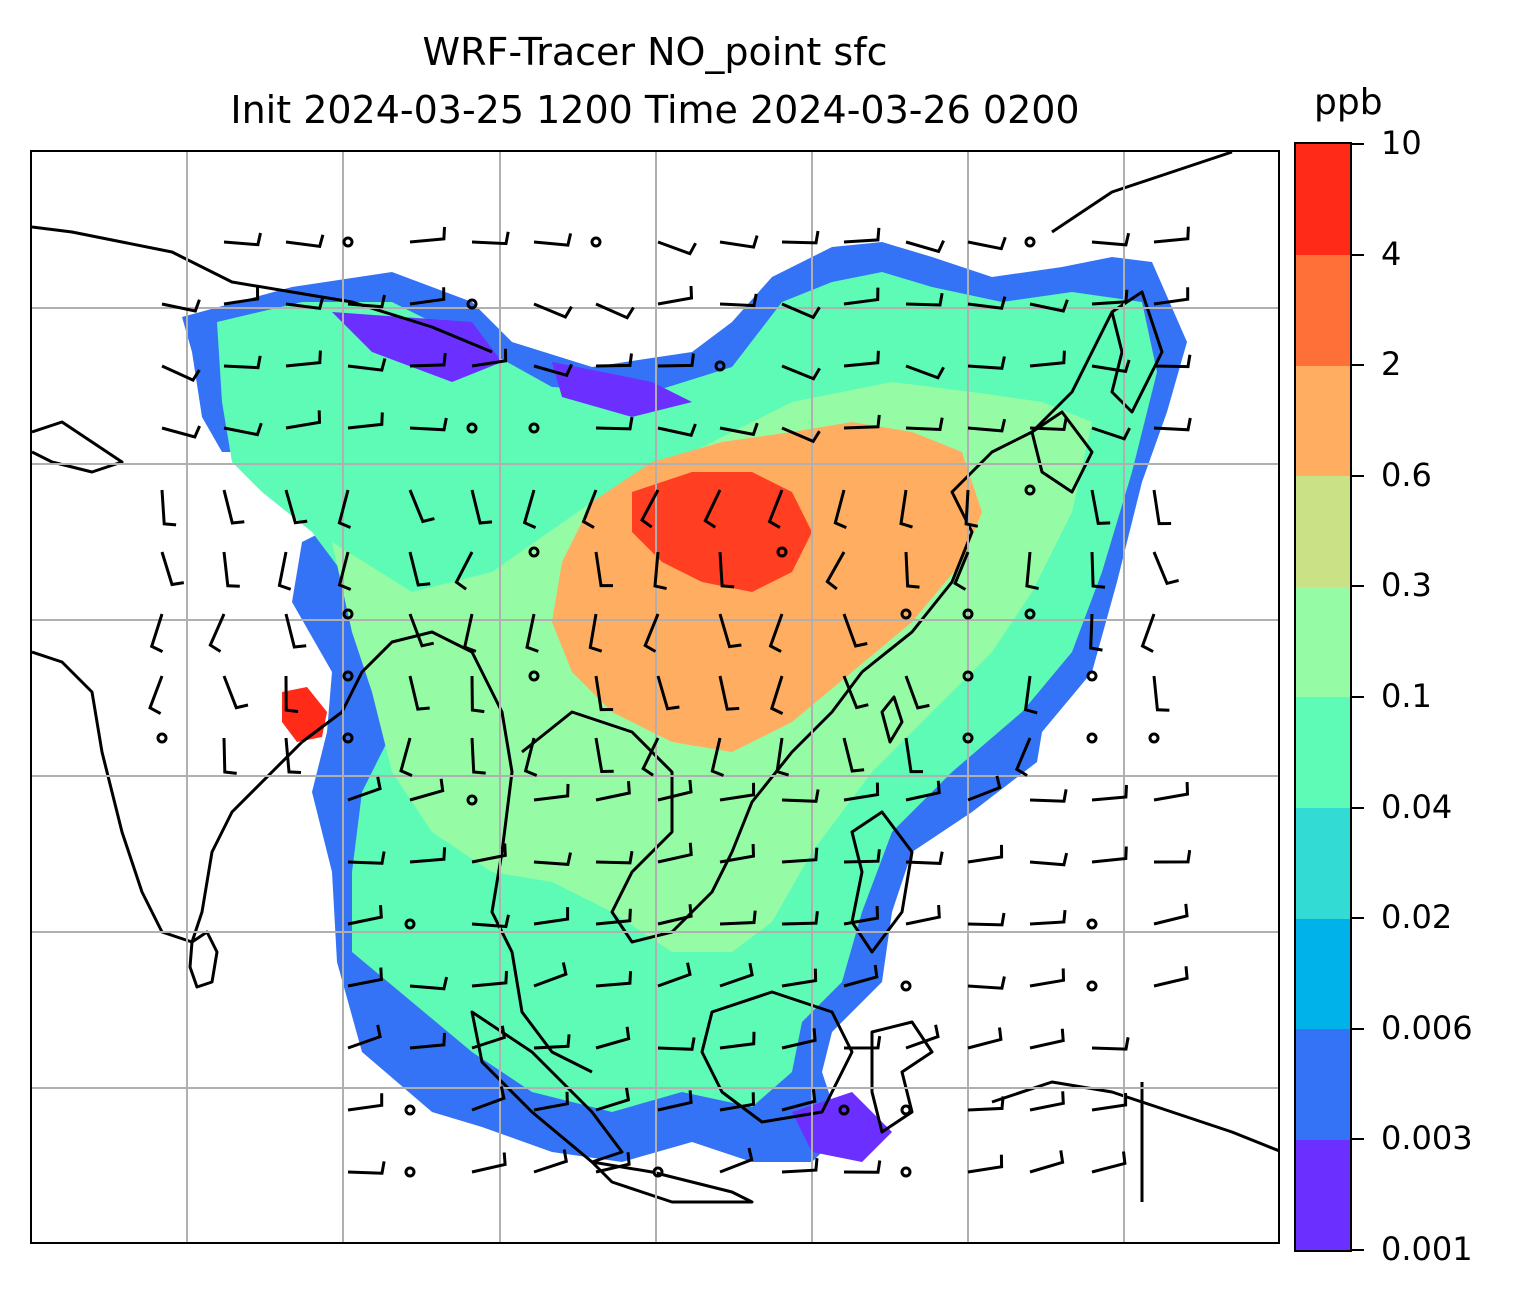 The image size is (1528, 1306). I want to click on colorbar-segment, so click(1323, 974).